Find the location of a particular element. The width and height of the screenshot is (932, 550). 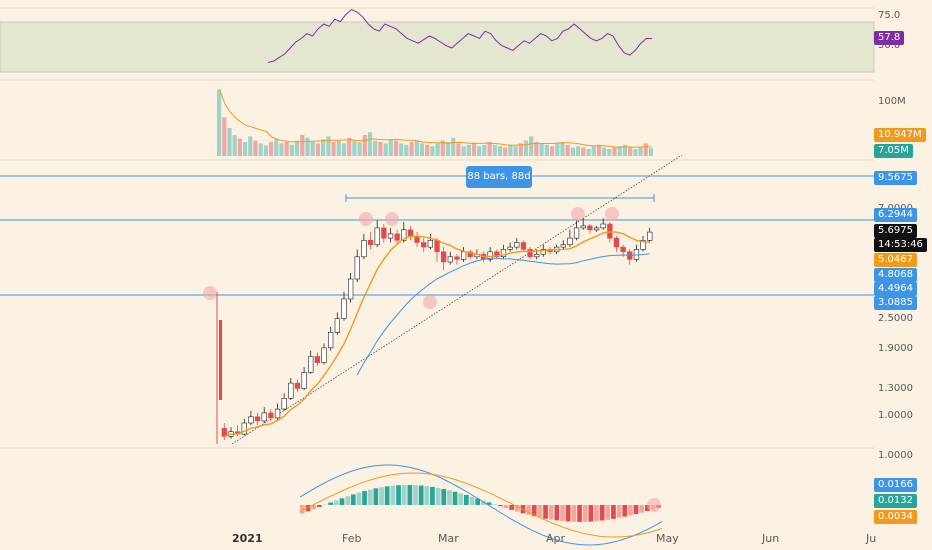

rsi-line is located at coordinates (460, 36).